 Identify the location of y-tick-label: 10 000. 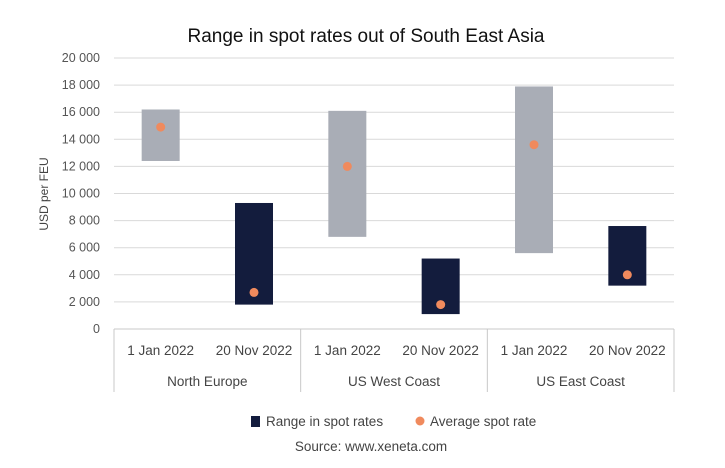
(81, 194).